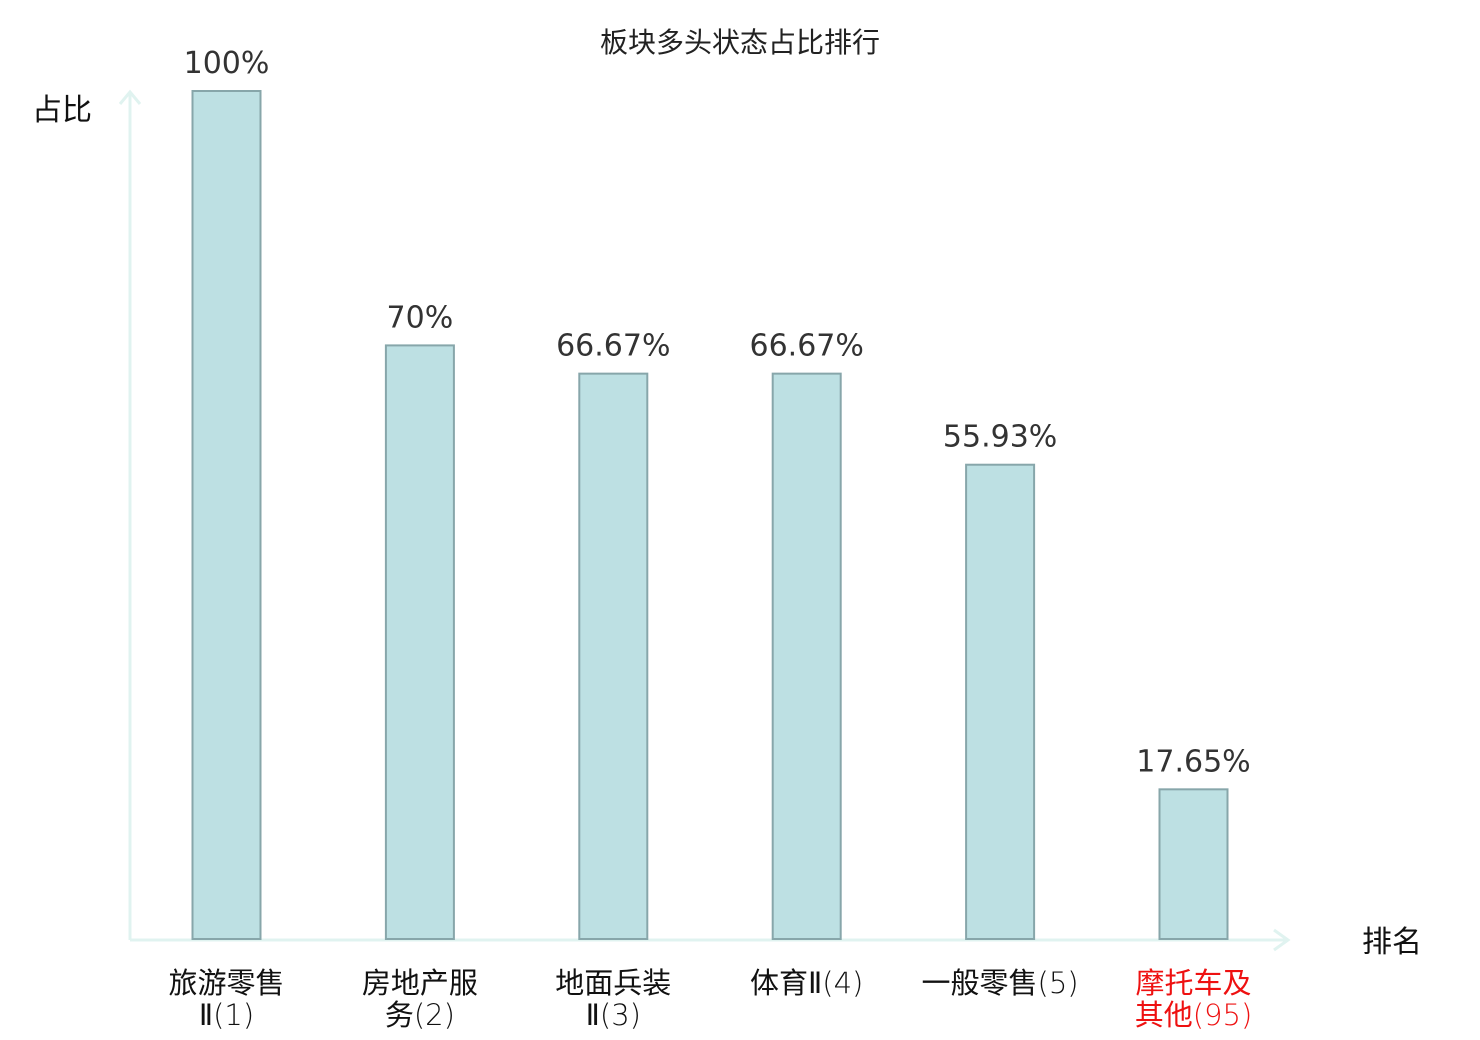 This screenshot has height=1040, width=1480. Describe the element at coordinates (420, 1015) in the screenshot. I see `category-label-2-line-2: 务(2)` at that location.